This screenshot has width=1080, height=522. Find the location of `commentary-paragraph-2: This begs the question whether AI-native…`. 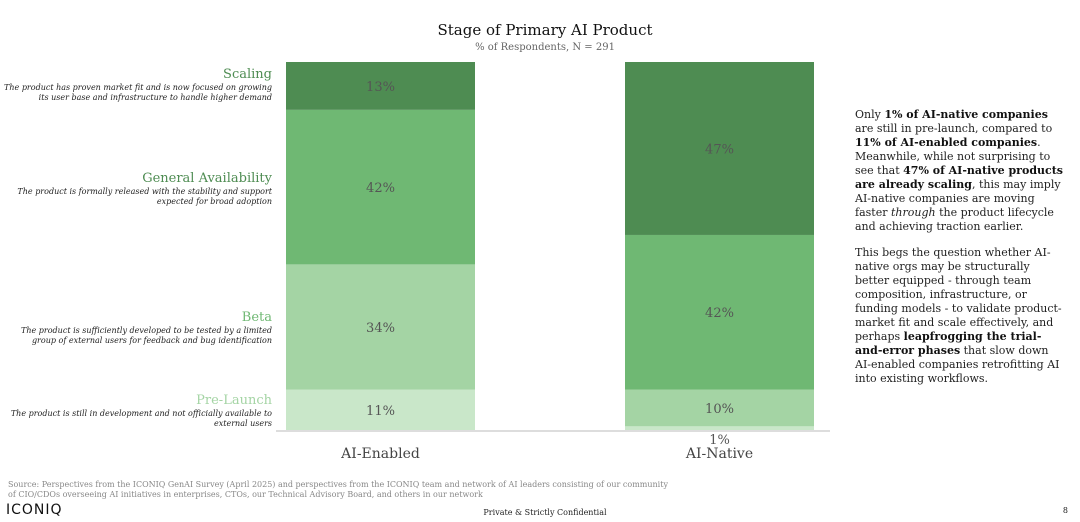

commentary-paragraph-2: This begs the question whether AI-native… is located at coordinates (960, 316).